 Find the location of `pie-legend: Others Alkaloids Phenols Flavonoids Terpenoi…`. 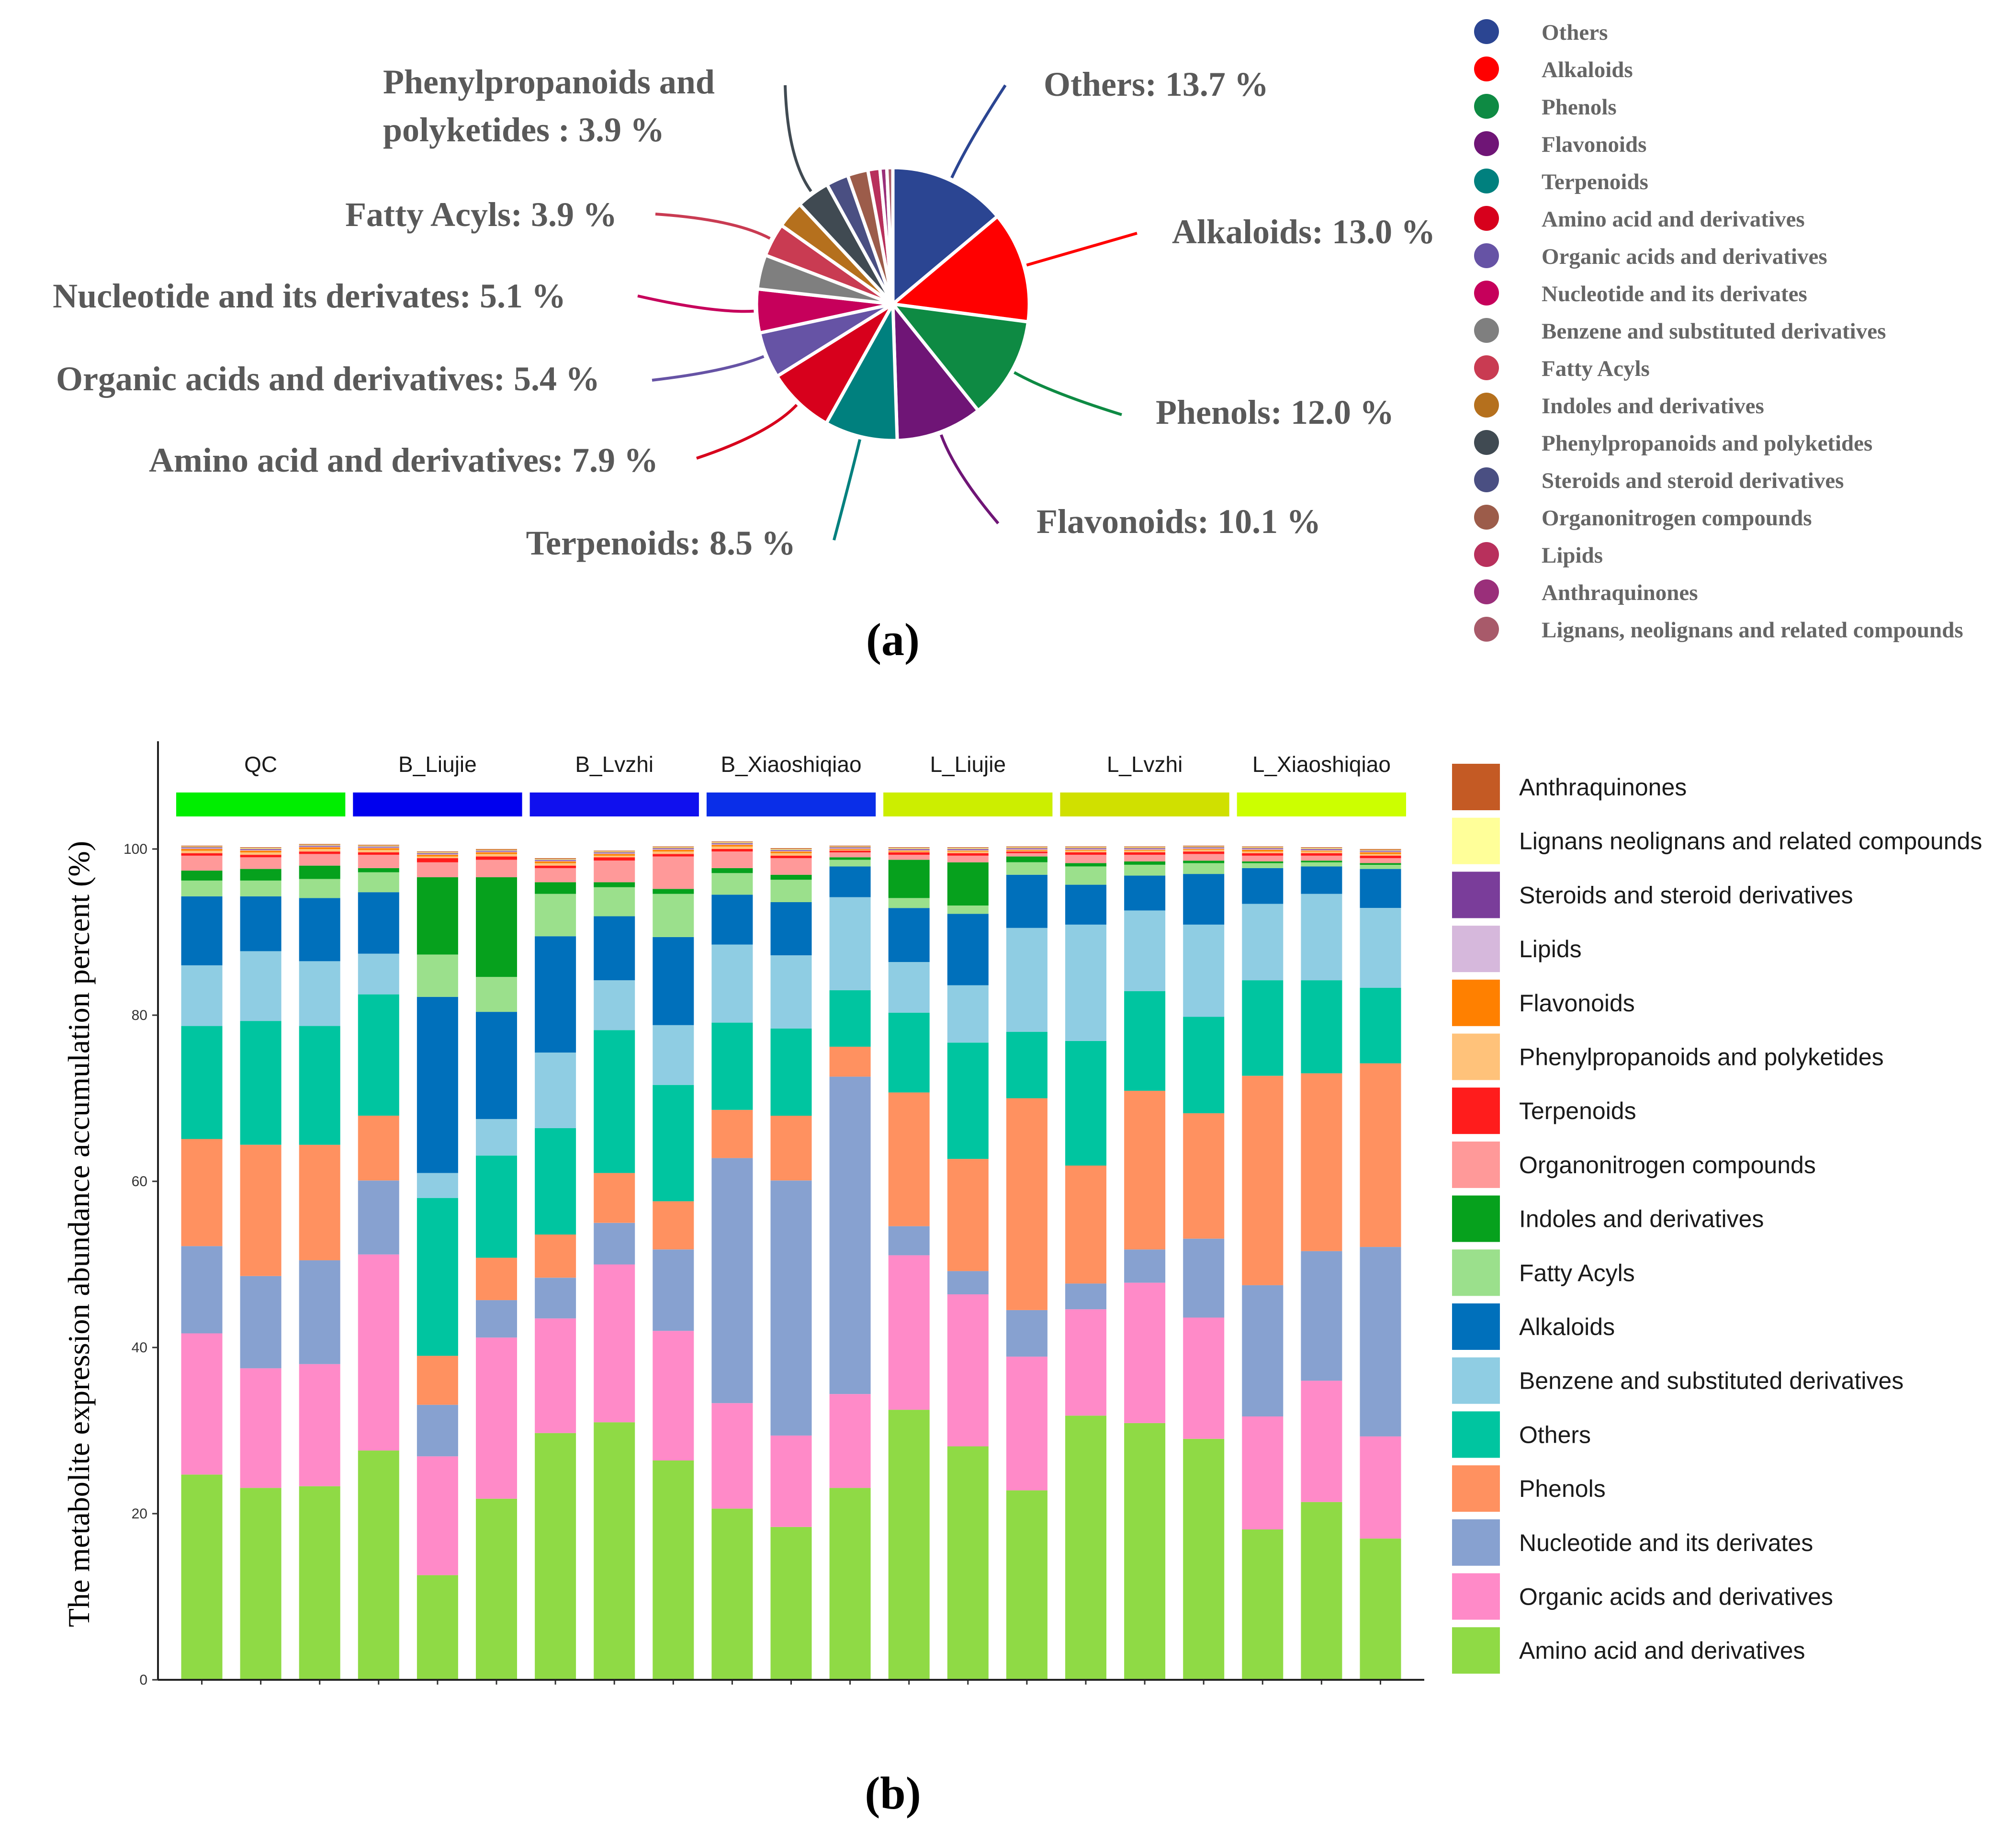

pie-legend: Others Alkaloids Phenols Flavonoids Terpenoi… is located at coordinates (1718, 331).